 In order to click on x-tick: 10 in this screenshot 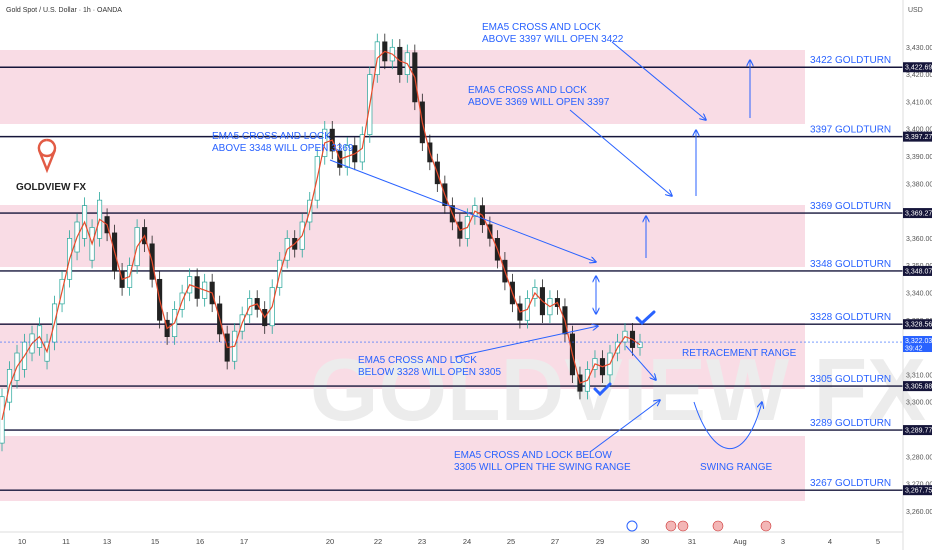, I will do `click(22, 541)`.